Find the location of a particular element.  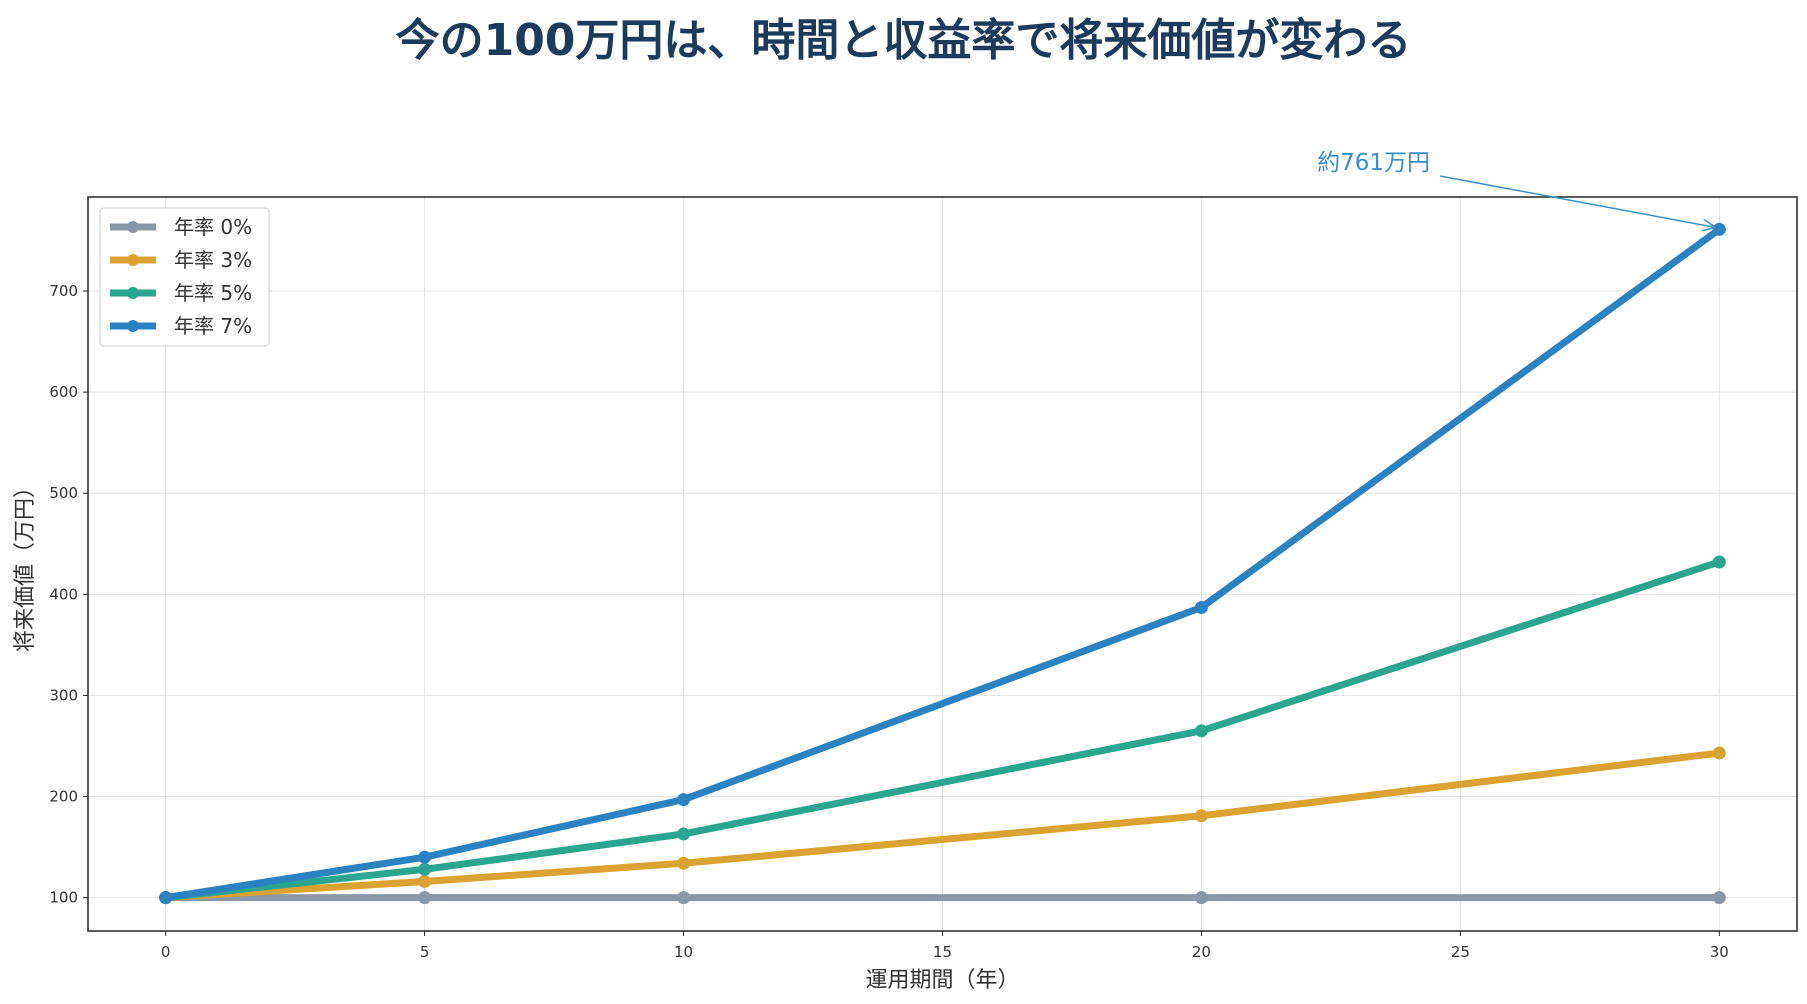

legend-item: 年率 3% is located at coordinates (181, 260).